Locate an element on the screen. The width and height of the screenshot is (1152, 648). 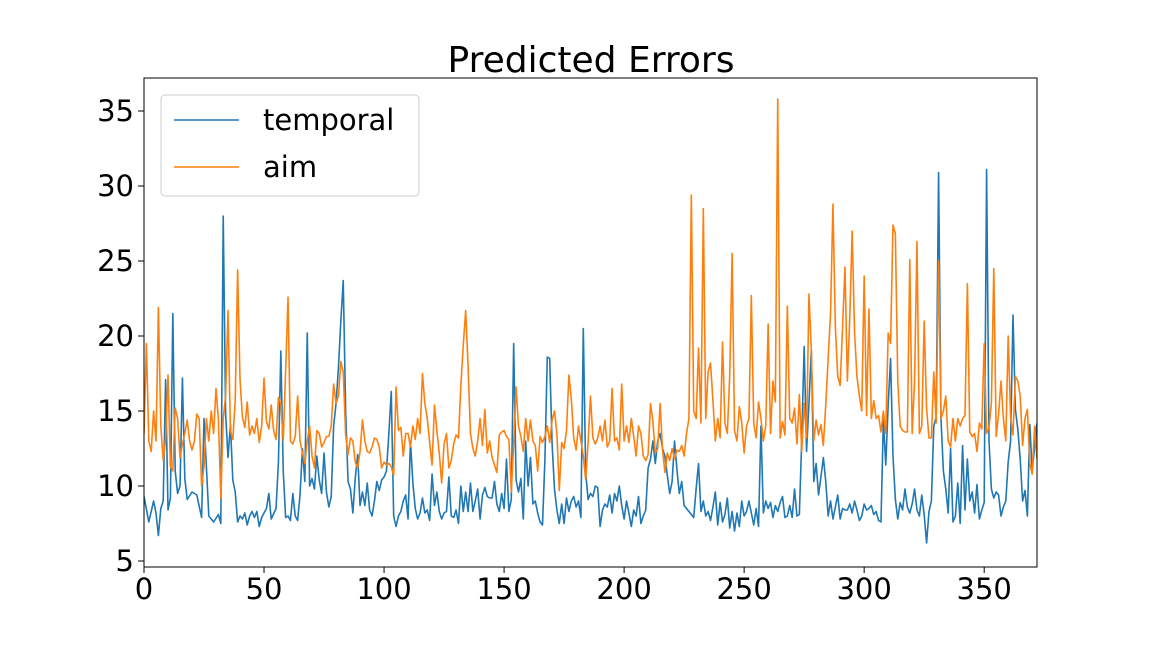
x-tick-label: 150 is located at coordinates (503, 589).